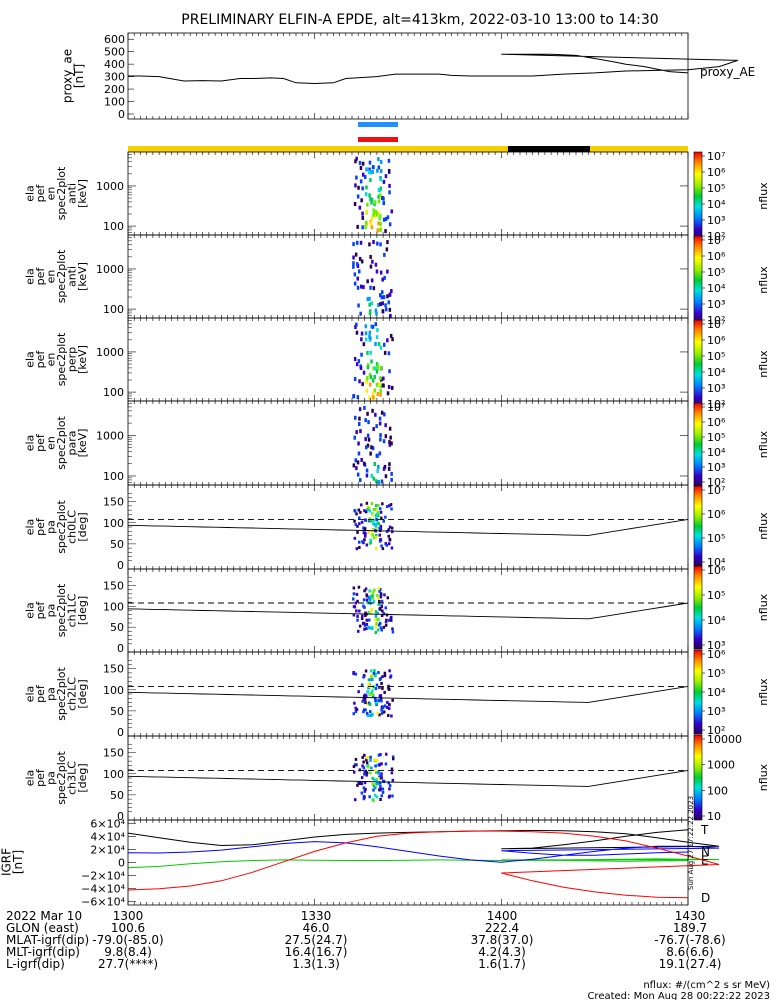 The image size is (775, 1000). Describe the element at coordinates (716, 562) in the screenshot. I see `colorbar-tick-label: 10⁴` at that location.